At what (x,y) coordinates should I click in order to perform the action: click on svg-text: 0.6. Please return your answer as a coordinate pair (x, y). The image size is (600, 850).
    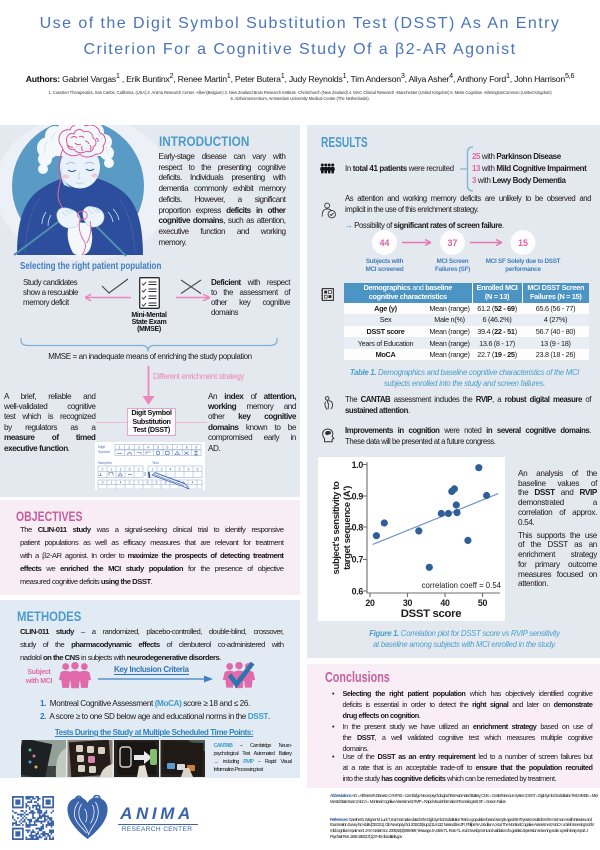
    Looking at the image, I should click on (358, 591).